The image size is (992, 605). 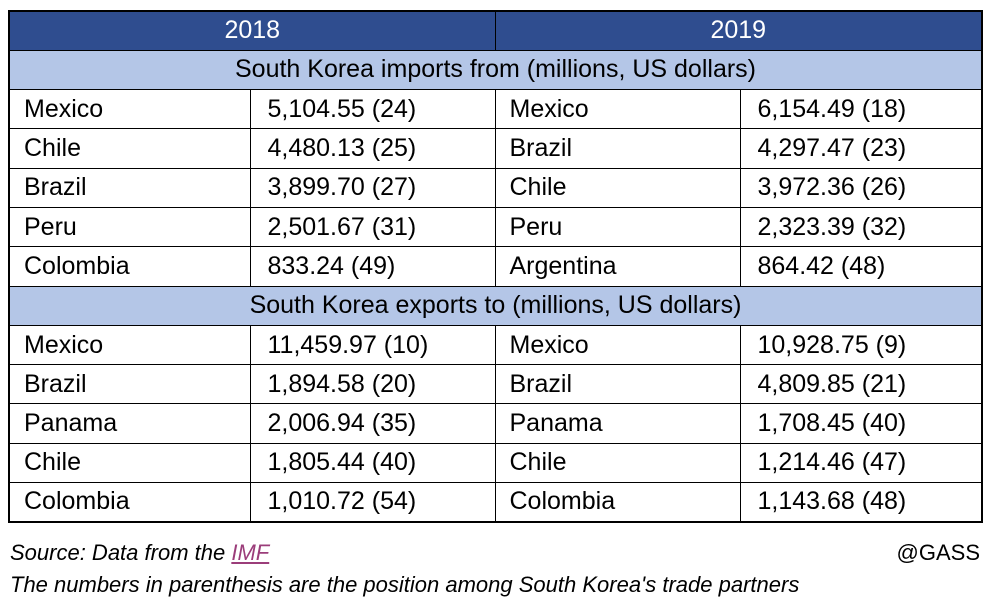 What do you see at coordinates (372, 187) in the screenshot?
I see `value-2018-cell: 3,899.70 (27)` at bounding box center [372, 187].